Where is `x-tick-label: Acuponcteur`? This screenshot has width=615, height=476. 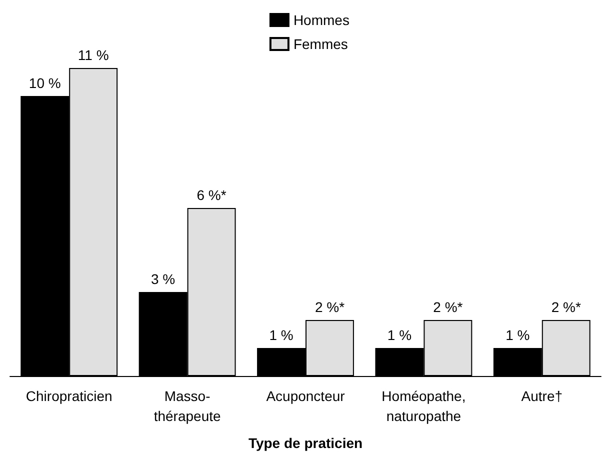
x-tick-label: Acuponcteur is located at coordinates (306, 396).